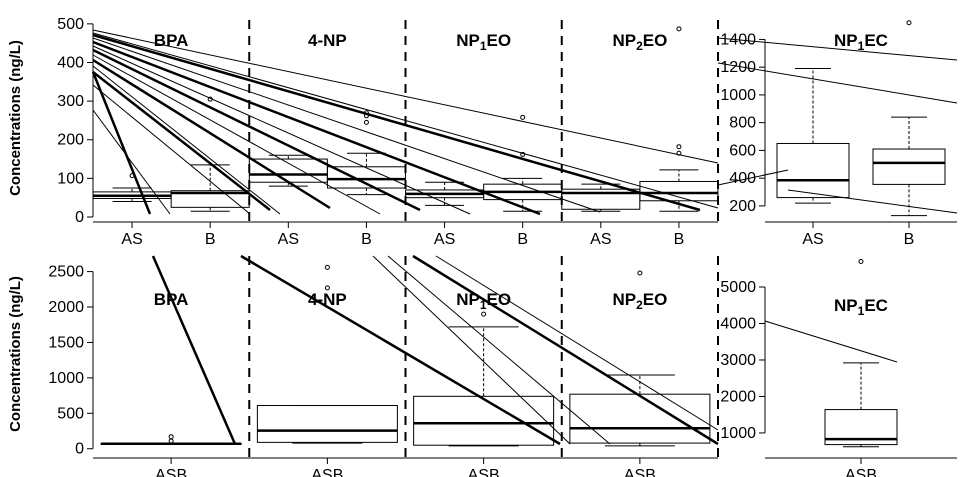 This screenshot has height=477, width=976. What do you see at coordinates (66, 342) in the screenshot?
I see `y-tick-label: 1500` at bounding box center [66, 342].